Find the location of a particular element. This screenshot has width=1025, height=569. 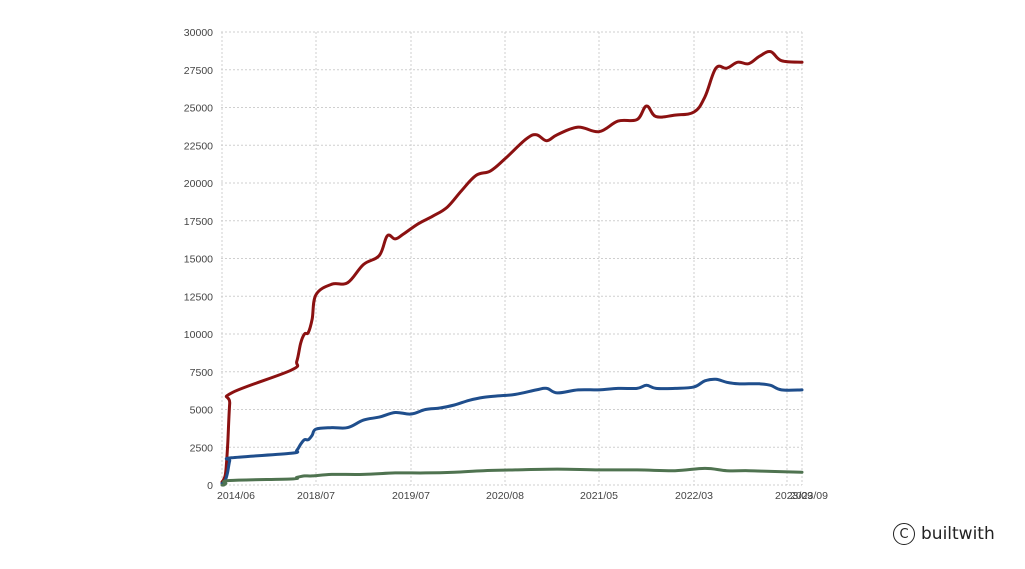

y-tick-label: 12500 is located at coordinates (198, 297).